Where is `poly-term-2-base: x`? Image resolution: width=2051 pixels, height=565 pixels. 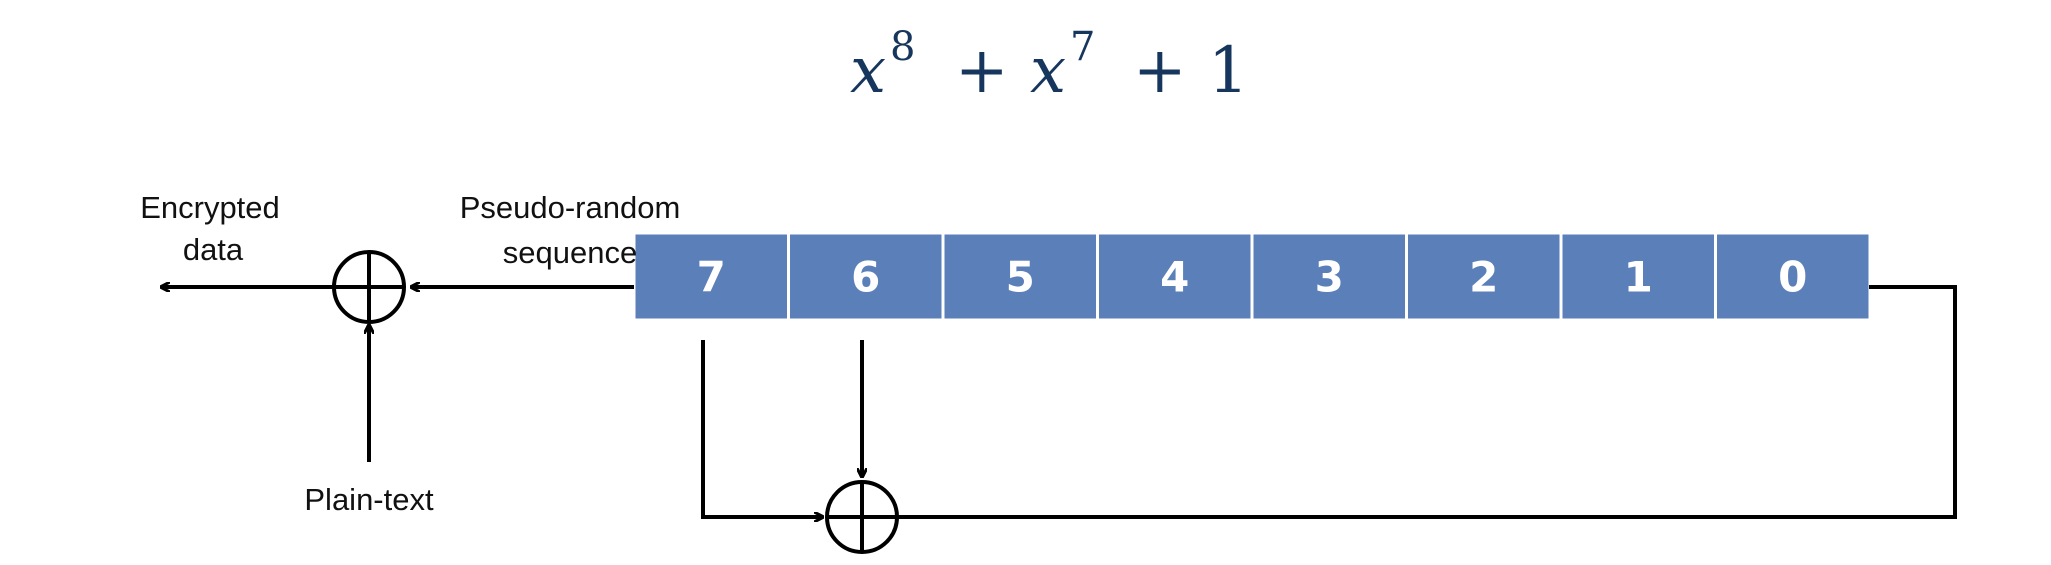
poly-term-2-base: x is located at coordinates (1048, 71).